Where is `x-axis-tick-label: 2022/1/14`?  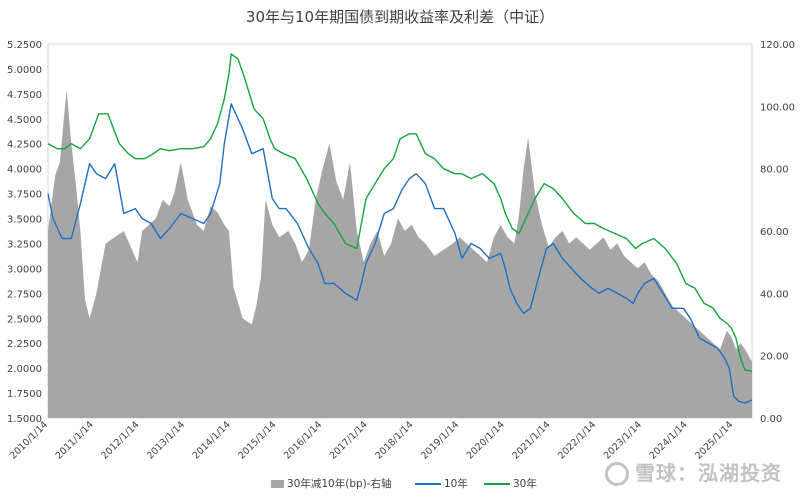
x-axis-tick-label: 2022/1/14 is located at coordinates (577, 440).